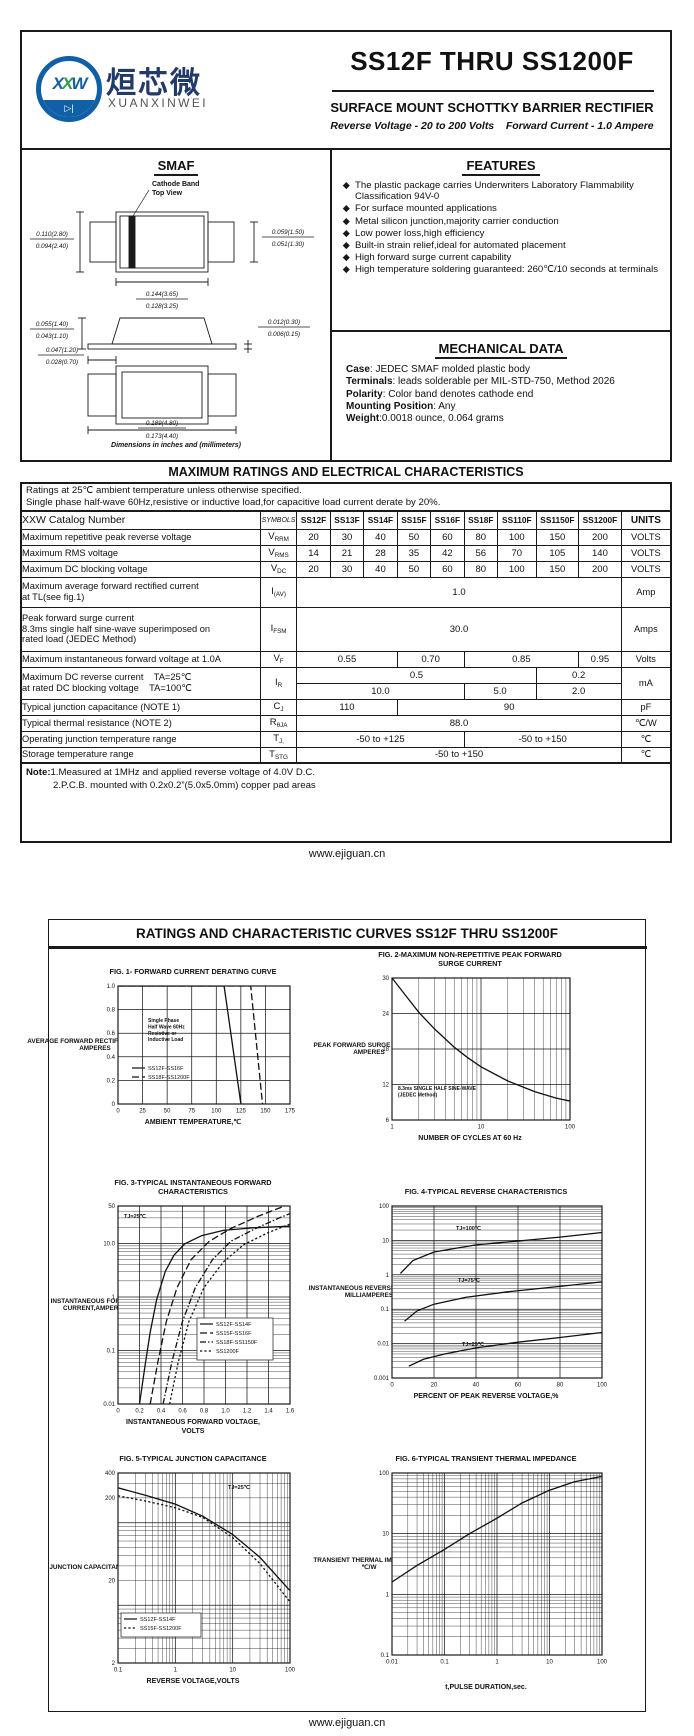 The width and height of the screenshot is (694, 1736). What do you see at coordinates (140, 739) in the screenshot?
I see `table-cell: Operating junction temperature range` at bounding box center [140, 739].